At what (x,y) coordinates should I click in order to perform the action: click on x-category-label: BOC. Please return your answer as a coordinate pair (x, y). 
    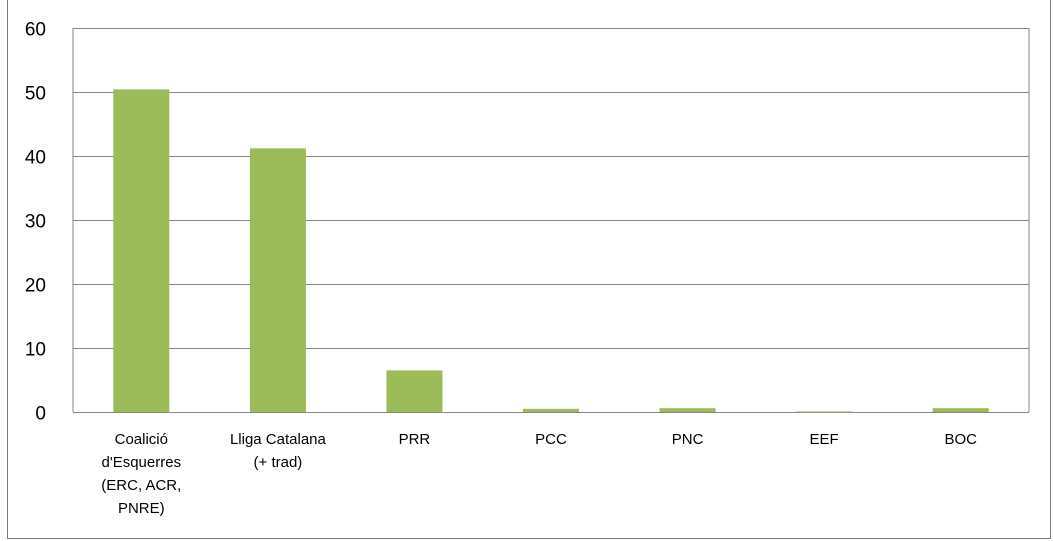
    Looking at the image, I should click on (960, 439).